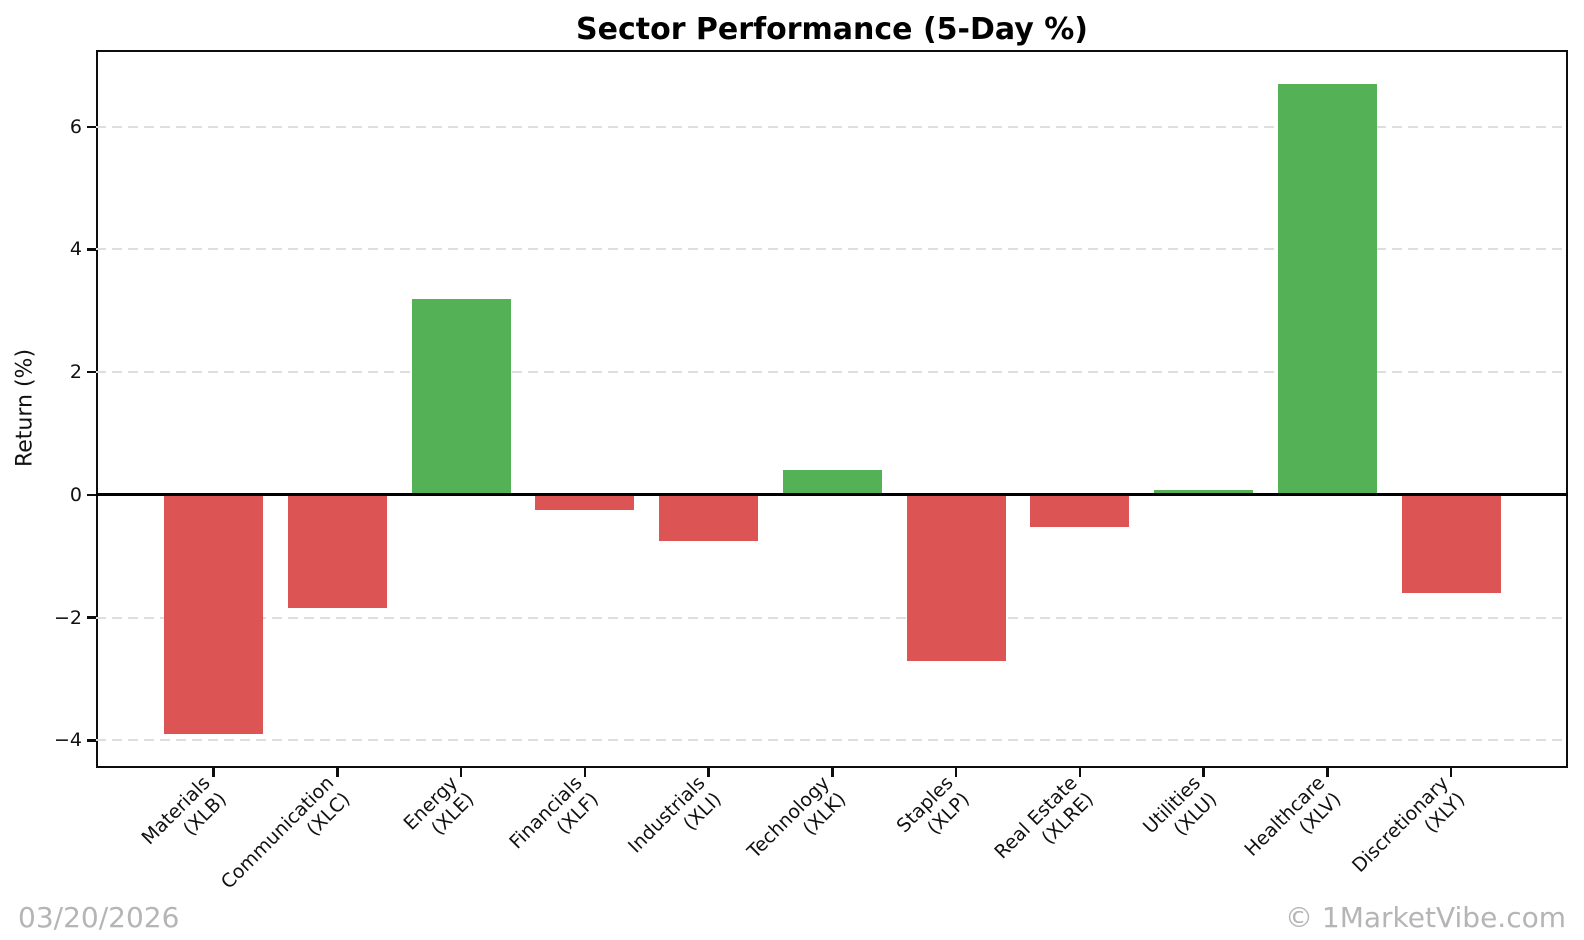 This screenshot has height=940, width=1584. I want to click on x-tick-label-energy: Energy (XLE), so click(440, 812).